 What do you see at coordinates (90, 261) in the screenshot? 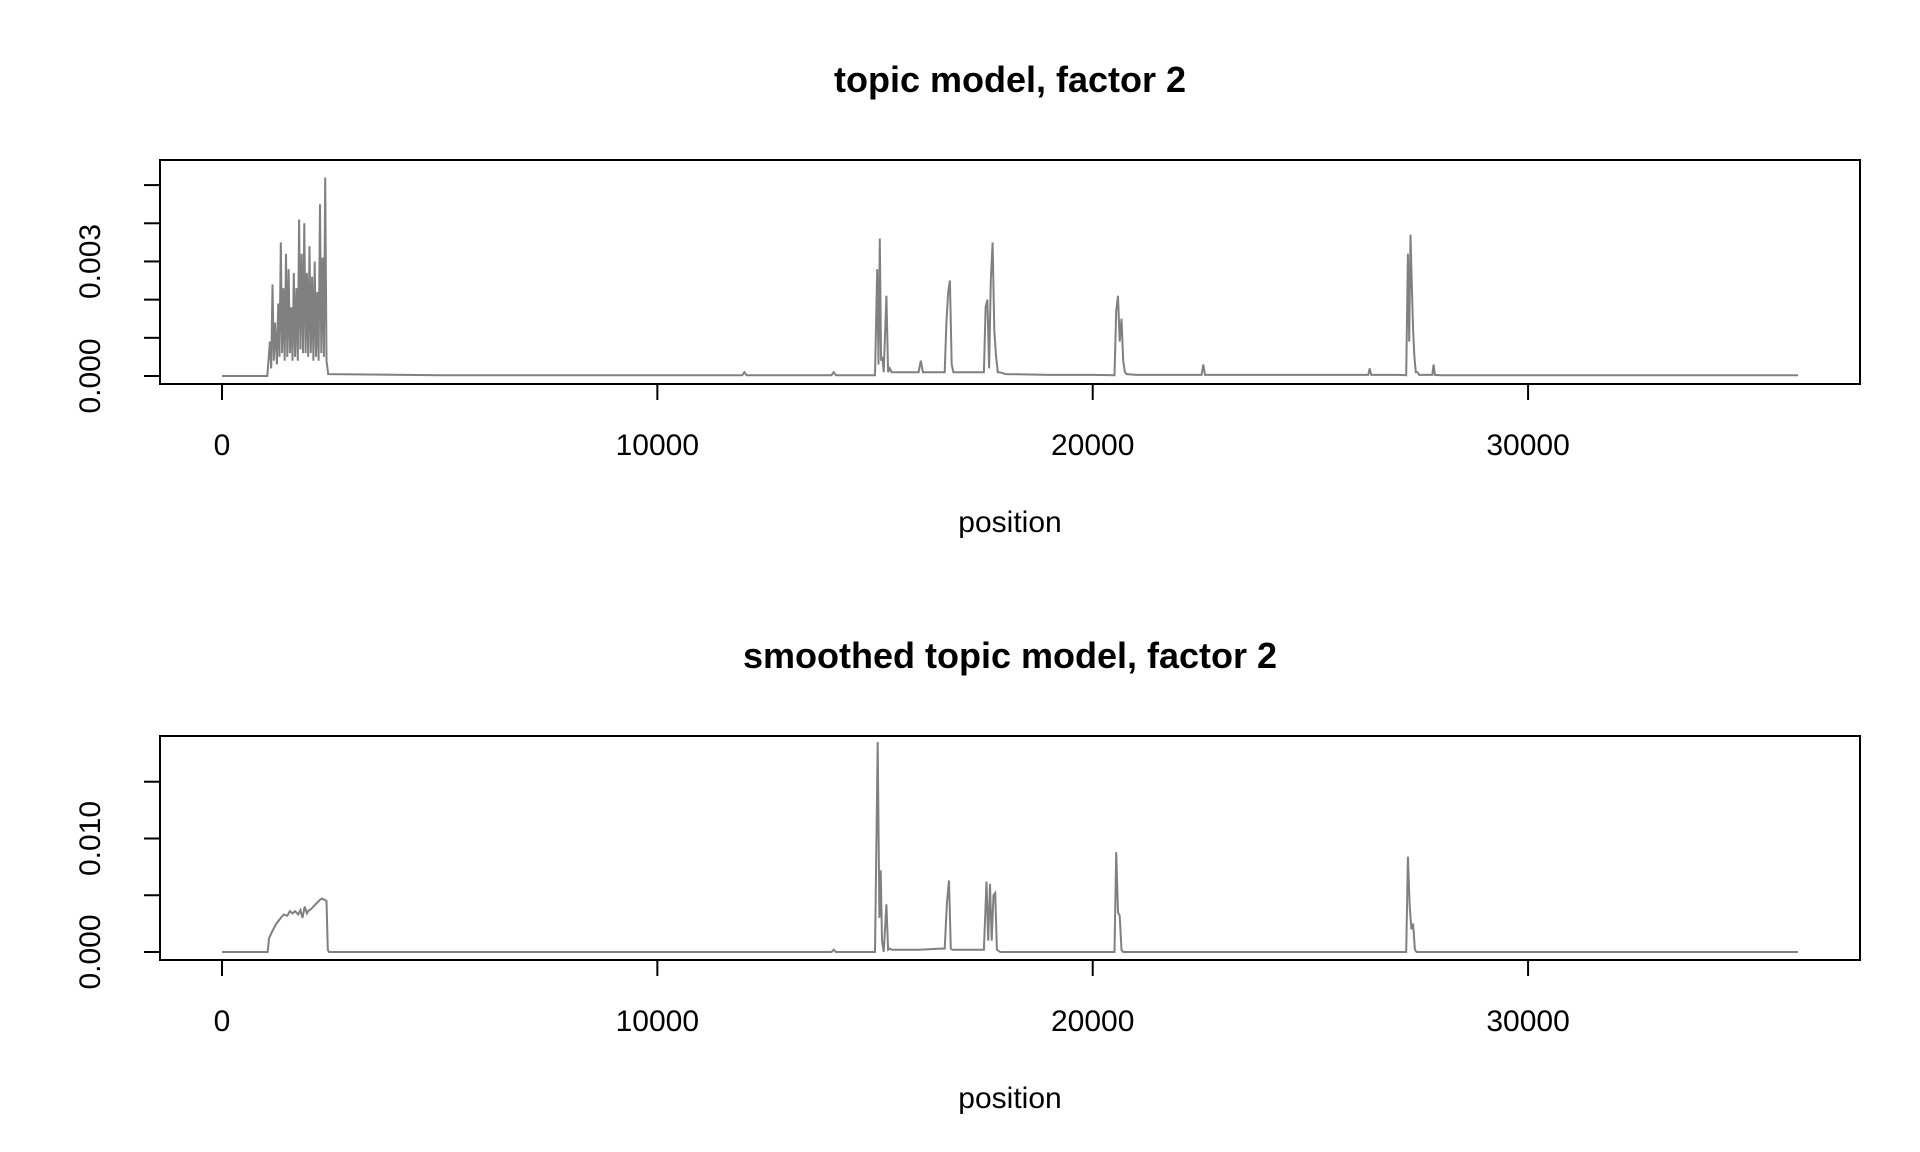
I see `y-tick-label: 0.003` at bounding box center [90, 261].